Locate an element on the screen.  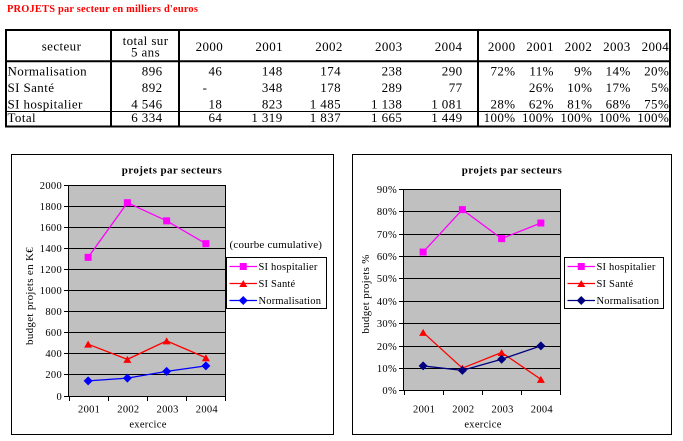
svg-text: 6 334 is located at coordinates (146, 117).